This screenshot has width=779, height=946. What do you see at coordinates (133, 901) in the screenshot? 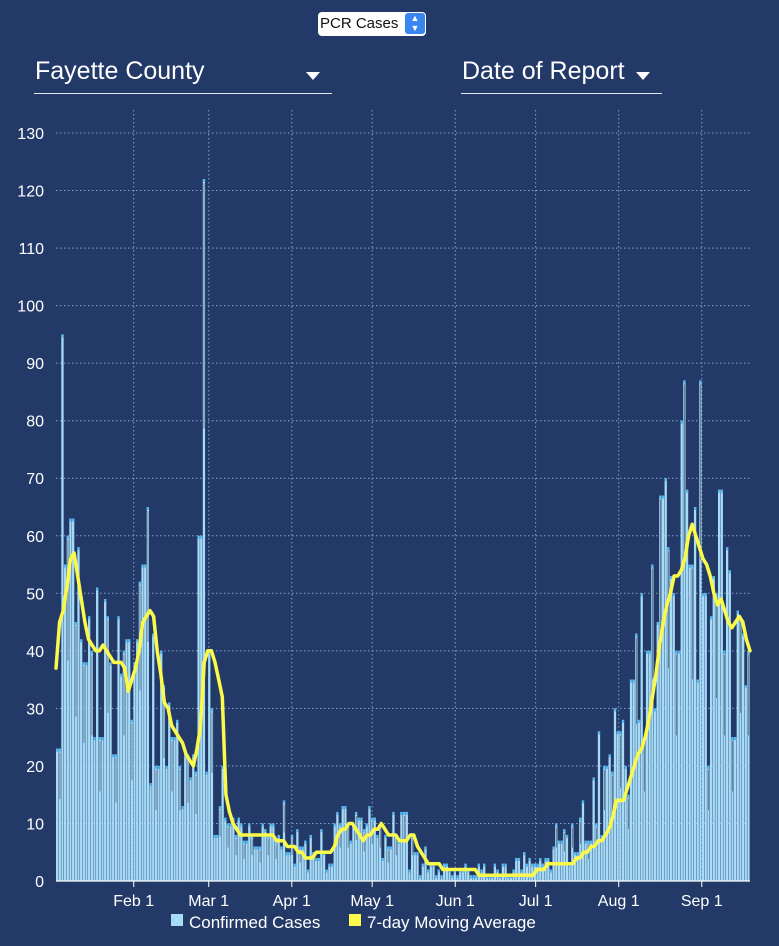
I see `x-tick-label: Feb 1` at bounding box center [133, 901].